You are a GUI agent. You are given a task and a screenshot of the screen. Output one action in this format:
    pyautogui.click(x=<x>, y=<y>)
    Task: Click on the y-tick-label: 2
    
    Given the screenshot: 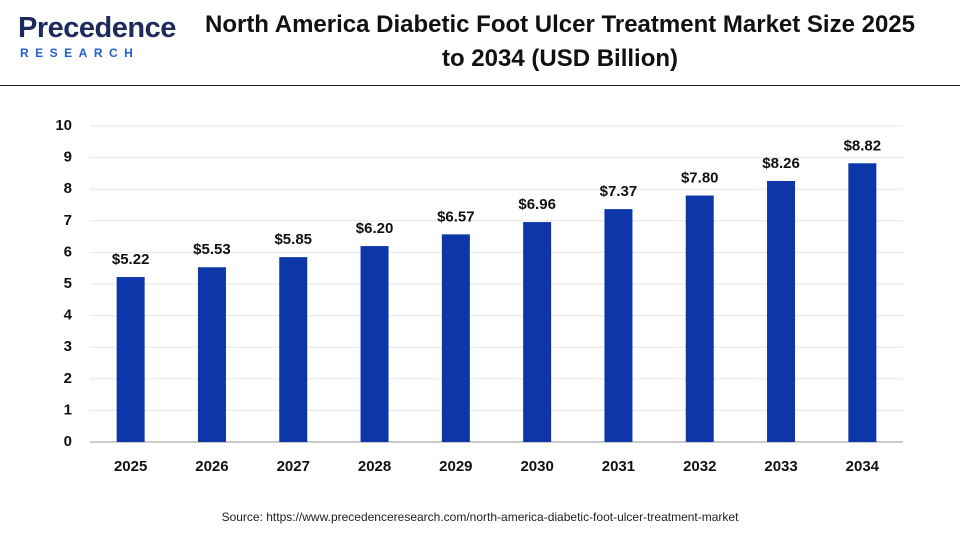 What is the action you would take?
    pyautogui.click(x=68, y=378)
    